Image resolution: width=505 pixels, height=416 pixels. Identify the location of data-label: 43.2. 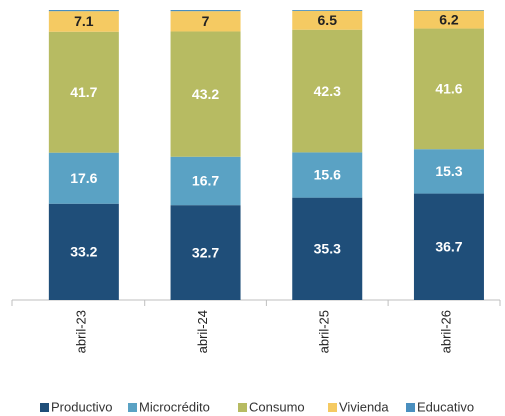
(205, 94).